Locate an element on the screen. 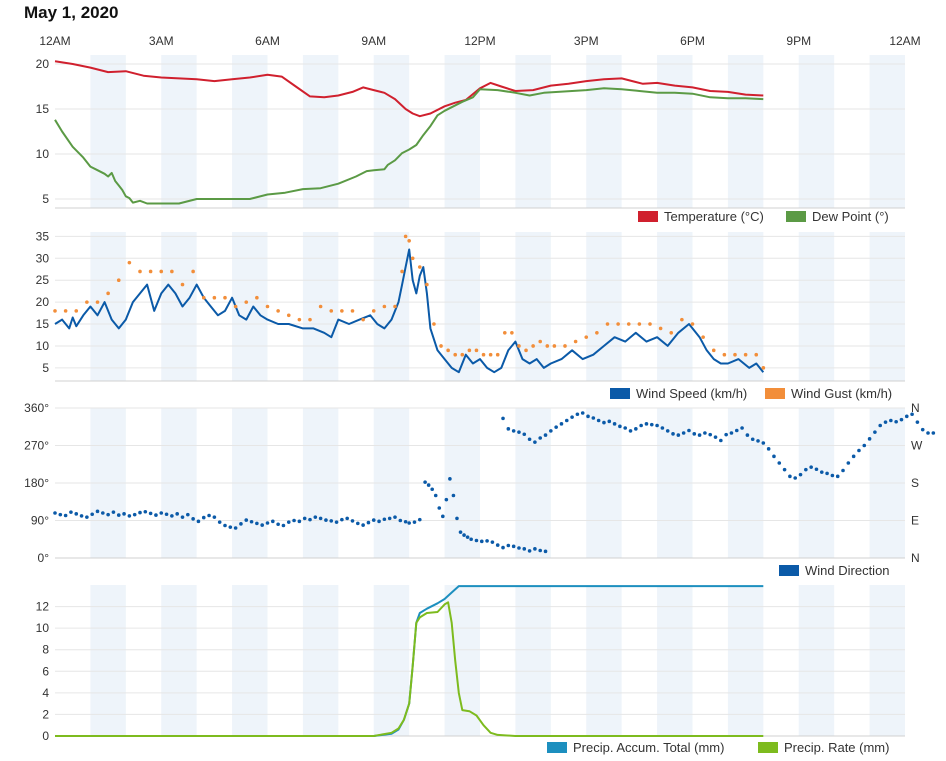 The width and height of the screenshot is (946, 761). page-title: May 1, 2020 is located at coordinates (71, 12).